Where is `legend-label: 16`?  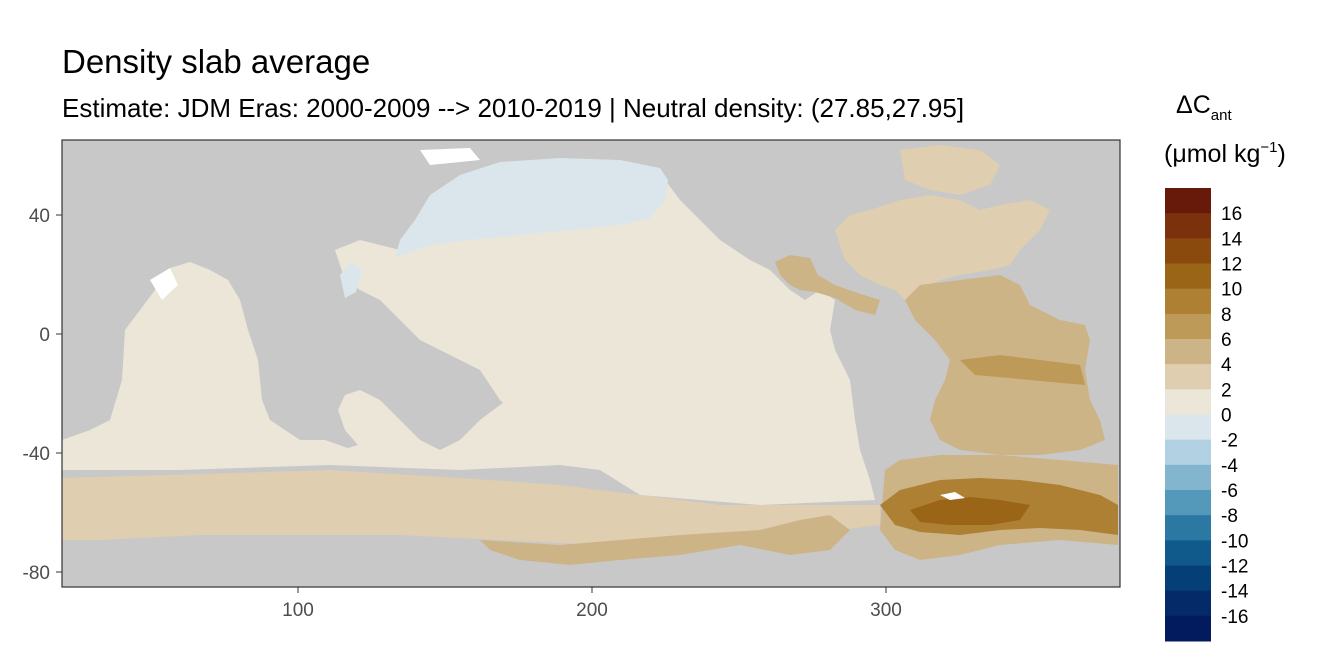 legend-label: 16 is located at coordinates (1231, 214).